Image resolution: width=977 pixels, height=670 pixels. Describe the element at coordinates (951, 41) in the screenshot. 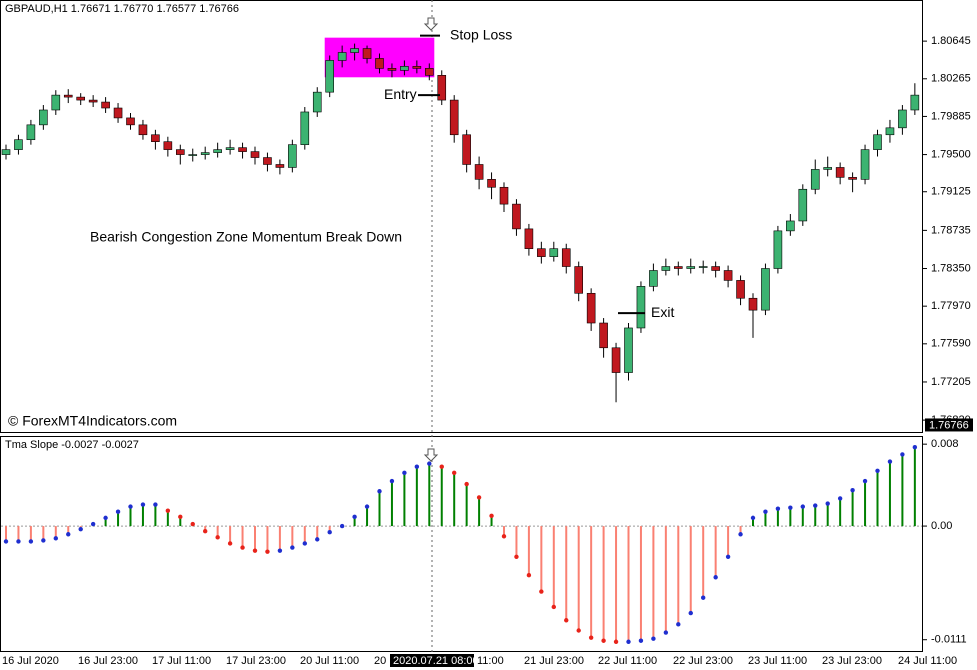

I see `y-tick-label: 1.80645` at that location.